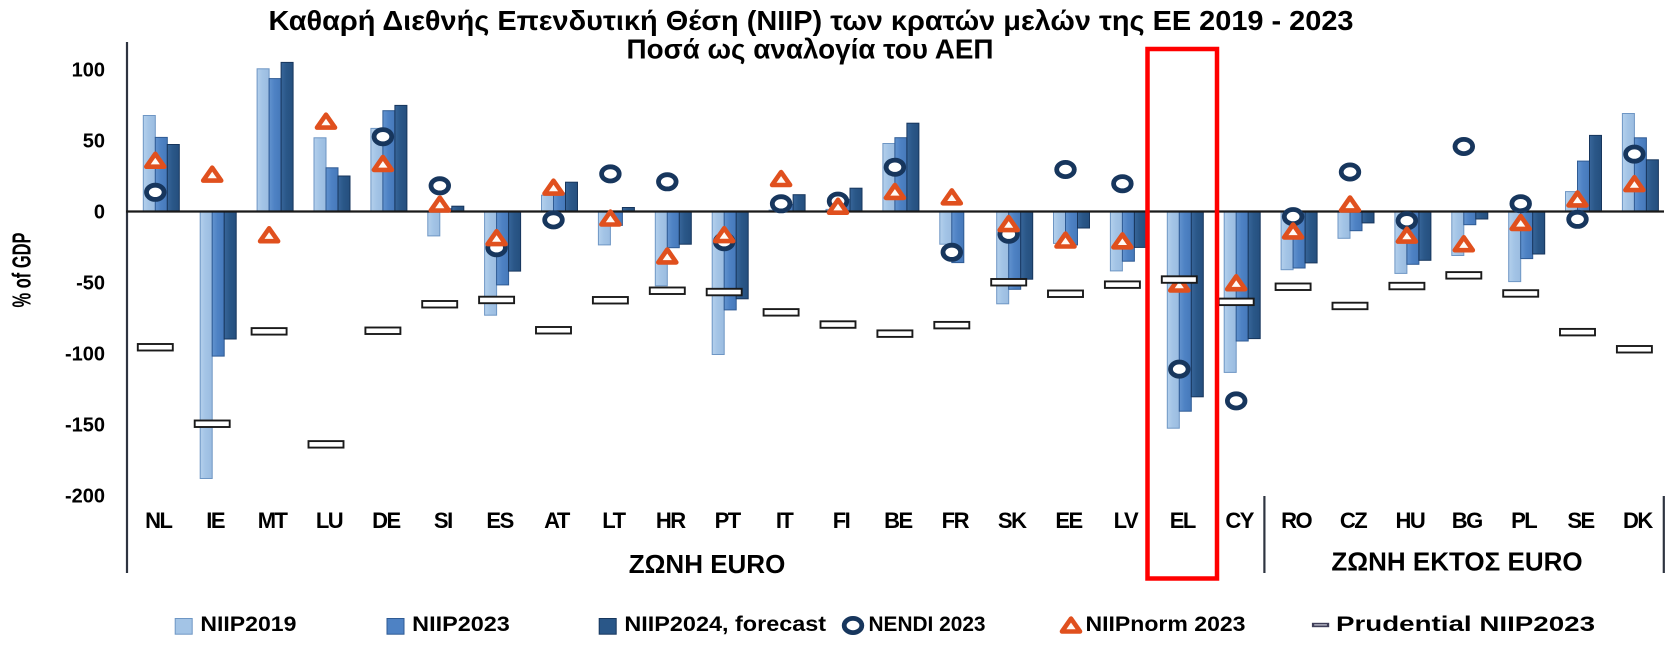 The height and width of the screenshot is (654, 1680). I want to click on svg-text: 50, so click(94, 142).